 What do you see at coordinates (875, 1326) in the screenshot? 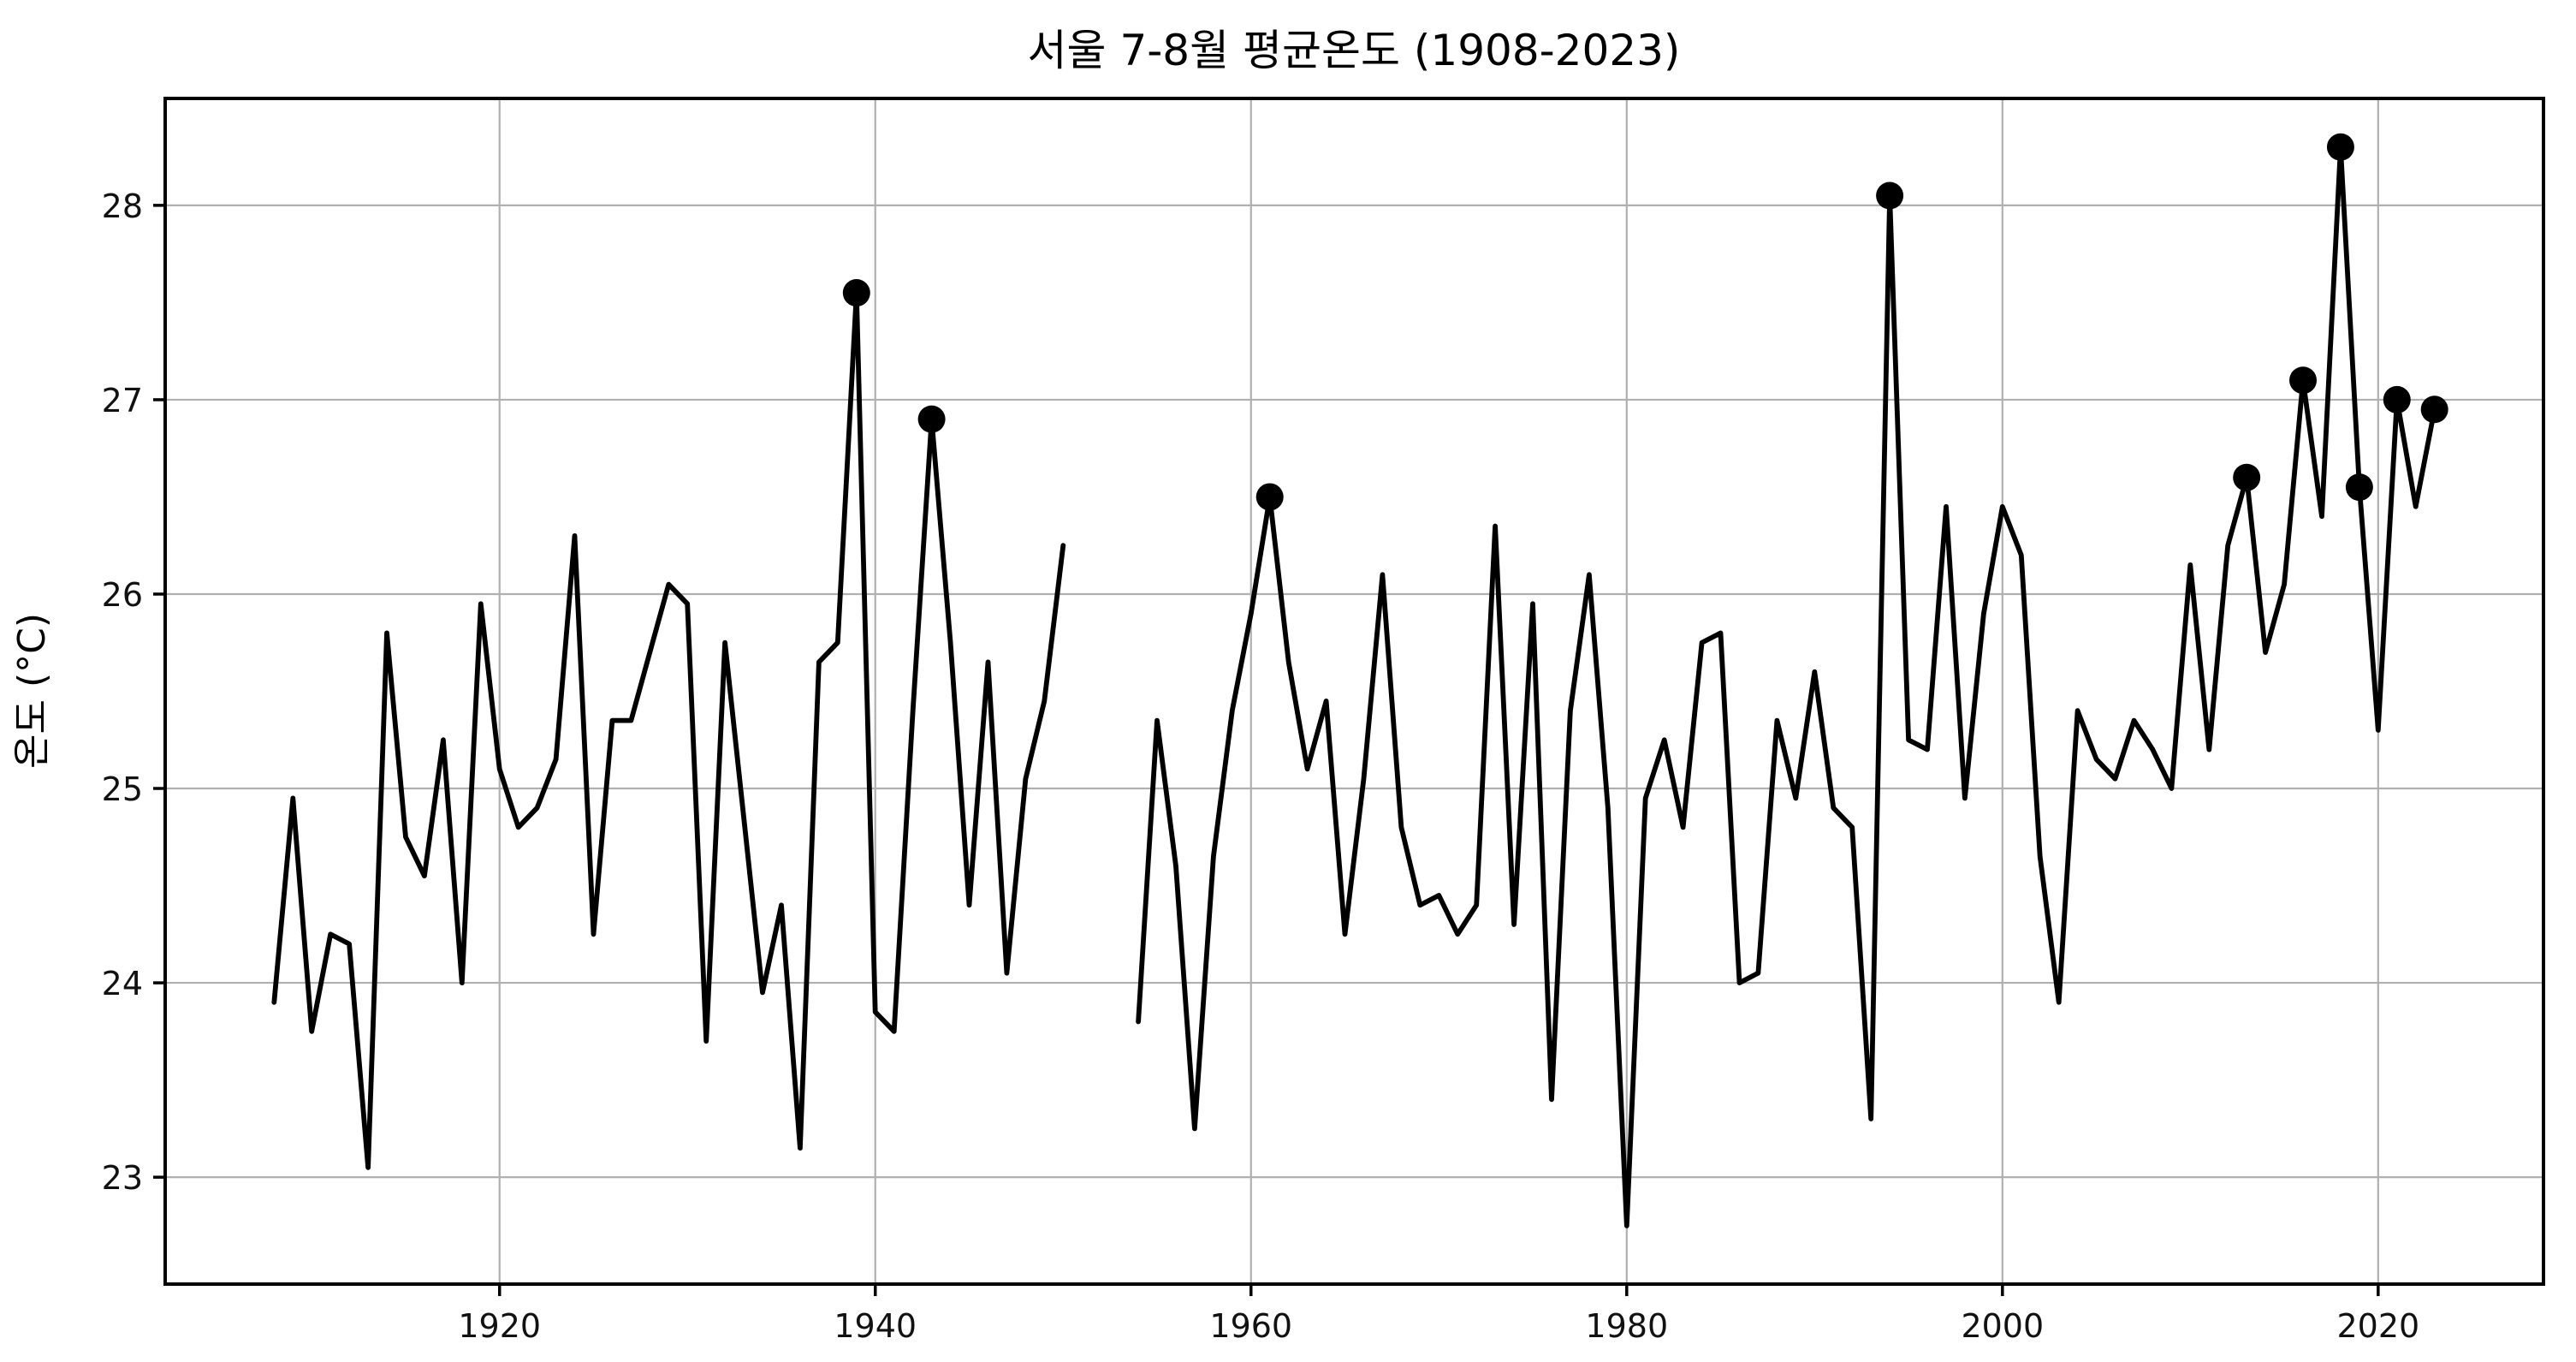
I see `x-tick-label: 1940` at bounding box center [875, 1326].